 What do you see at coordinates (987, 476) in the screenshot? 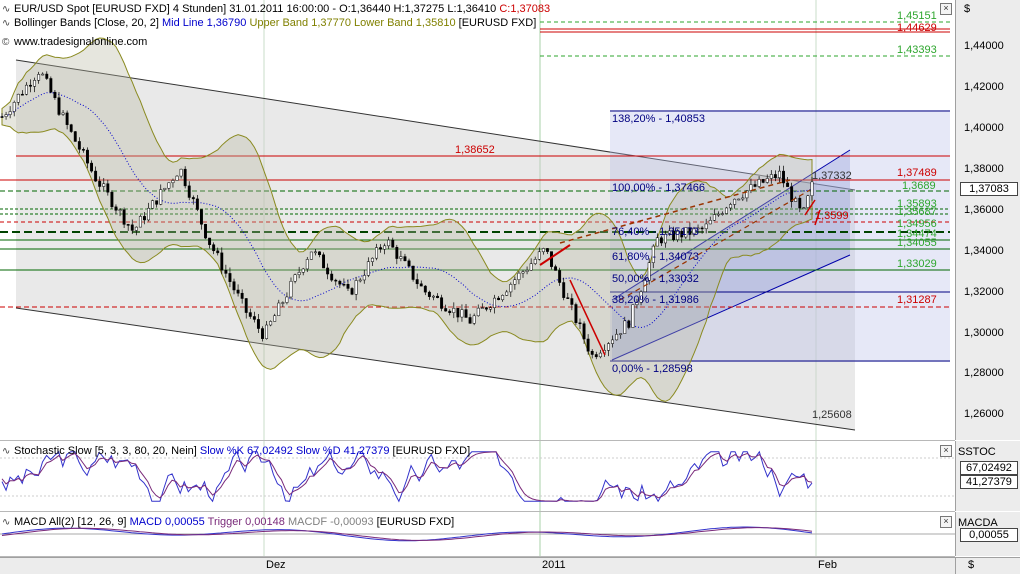
I see `stoch-axis: SSTOC 67,02492 41,27379` at bounding box center [987, 476].